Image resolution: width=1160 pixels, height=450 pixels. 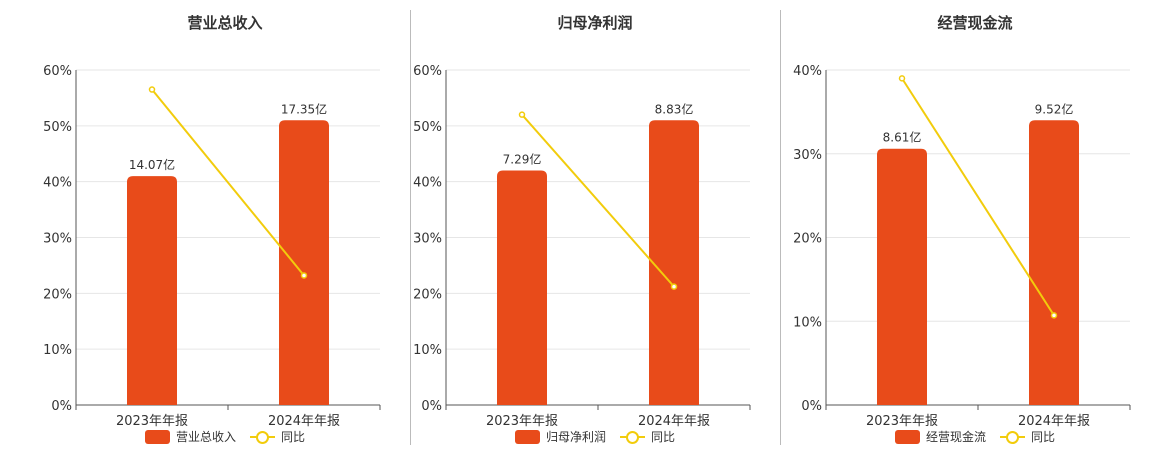 I want to click on chart-title: 归母净利润, so click(x=595, y=23).